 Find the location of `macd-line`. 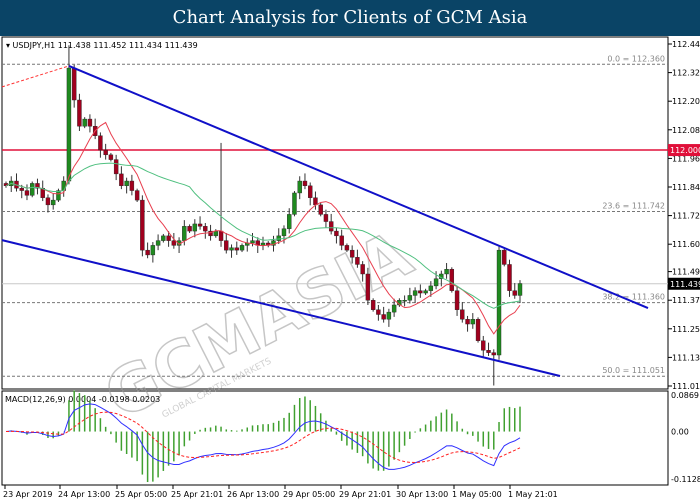

macd-line is located at coordinates (263, 436).